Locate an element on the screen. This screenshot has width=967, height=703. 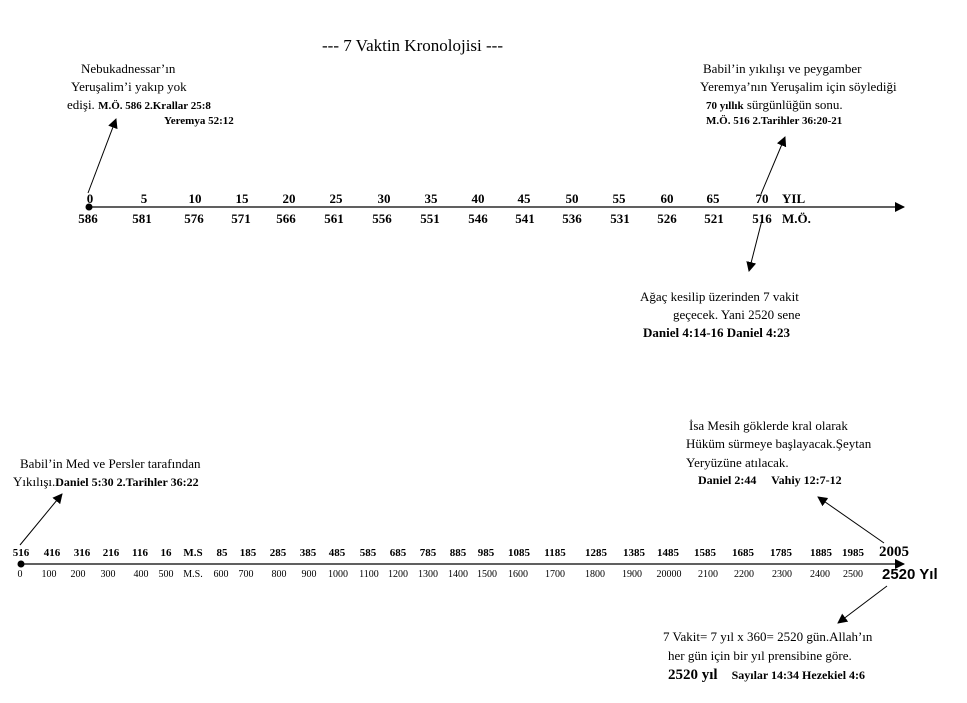
note-babil-fall-line3: 70 yıllık sürgünlüğün sonu. is located at coordinates (774, 105).